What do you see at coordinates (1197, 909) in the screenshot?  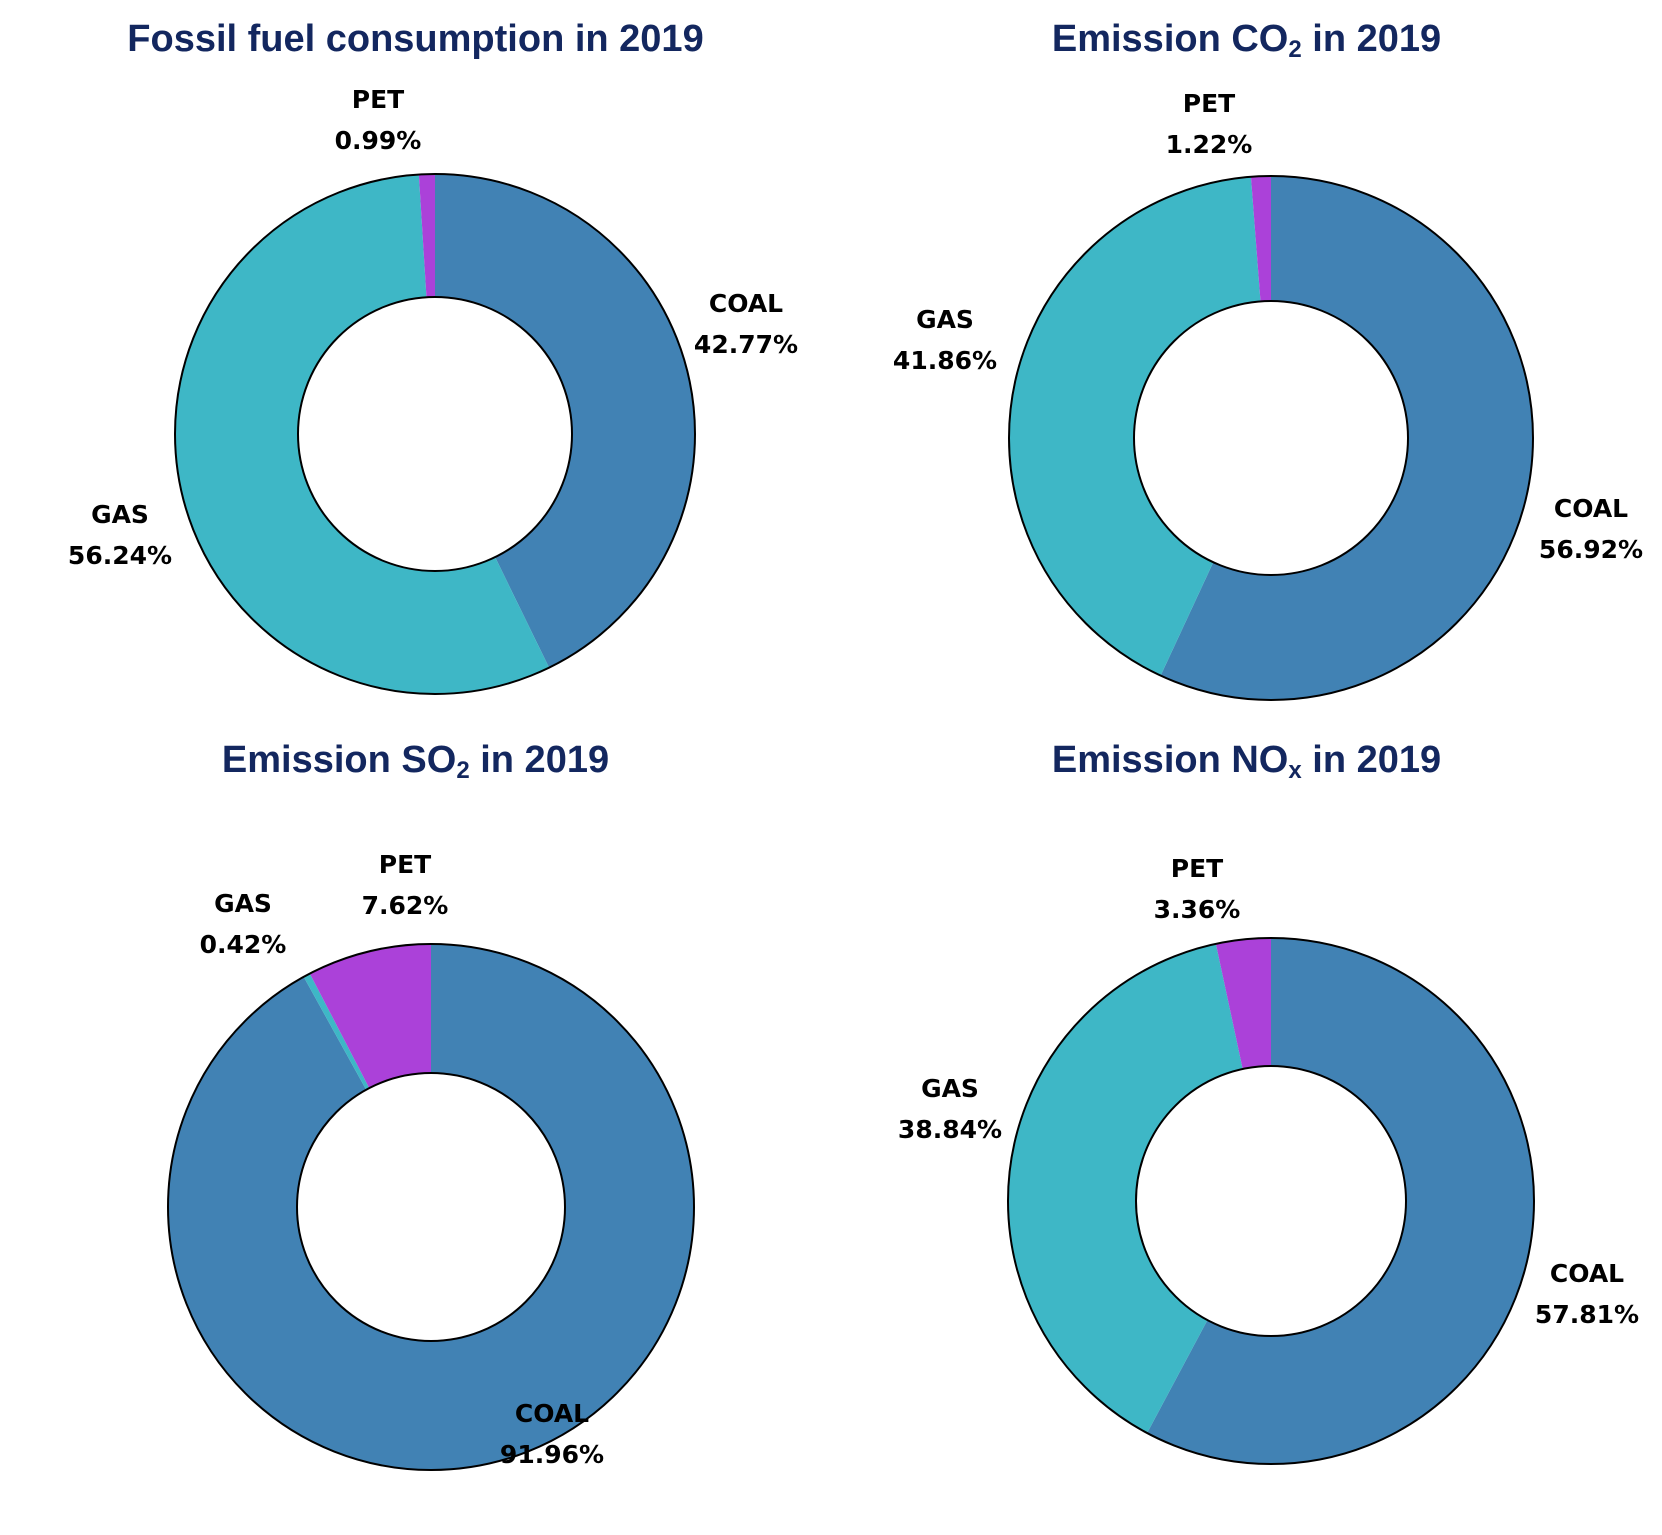 I see `slice-value-pet: 3.36%` at bounding box center [1197, 909].